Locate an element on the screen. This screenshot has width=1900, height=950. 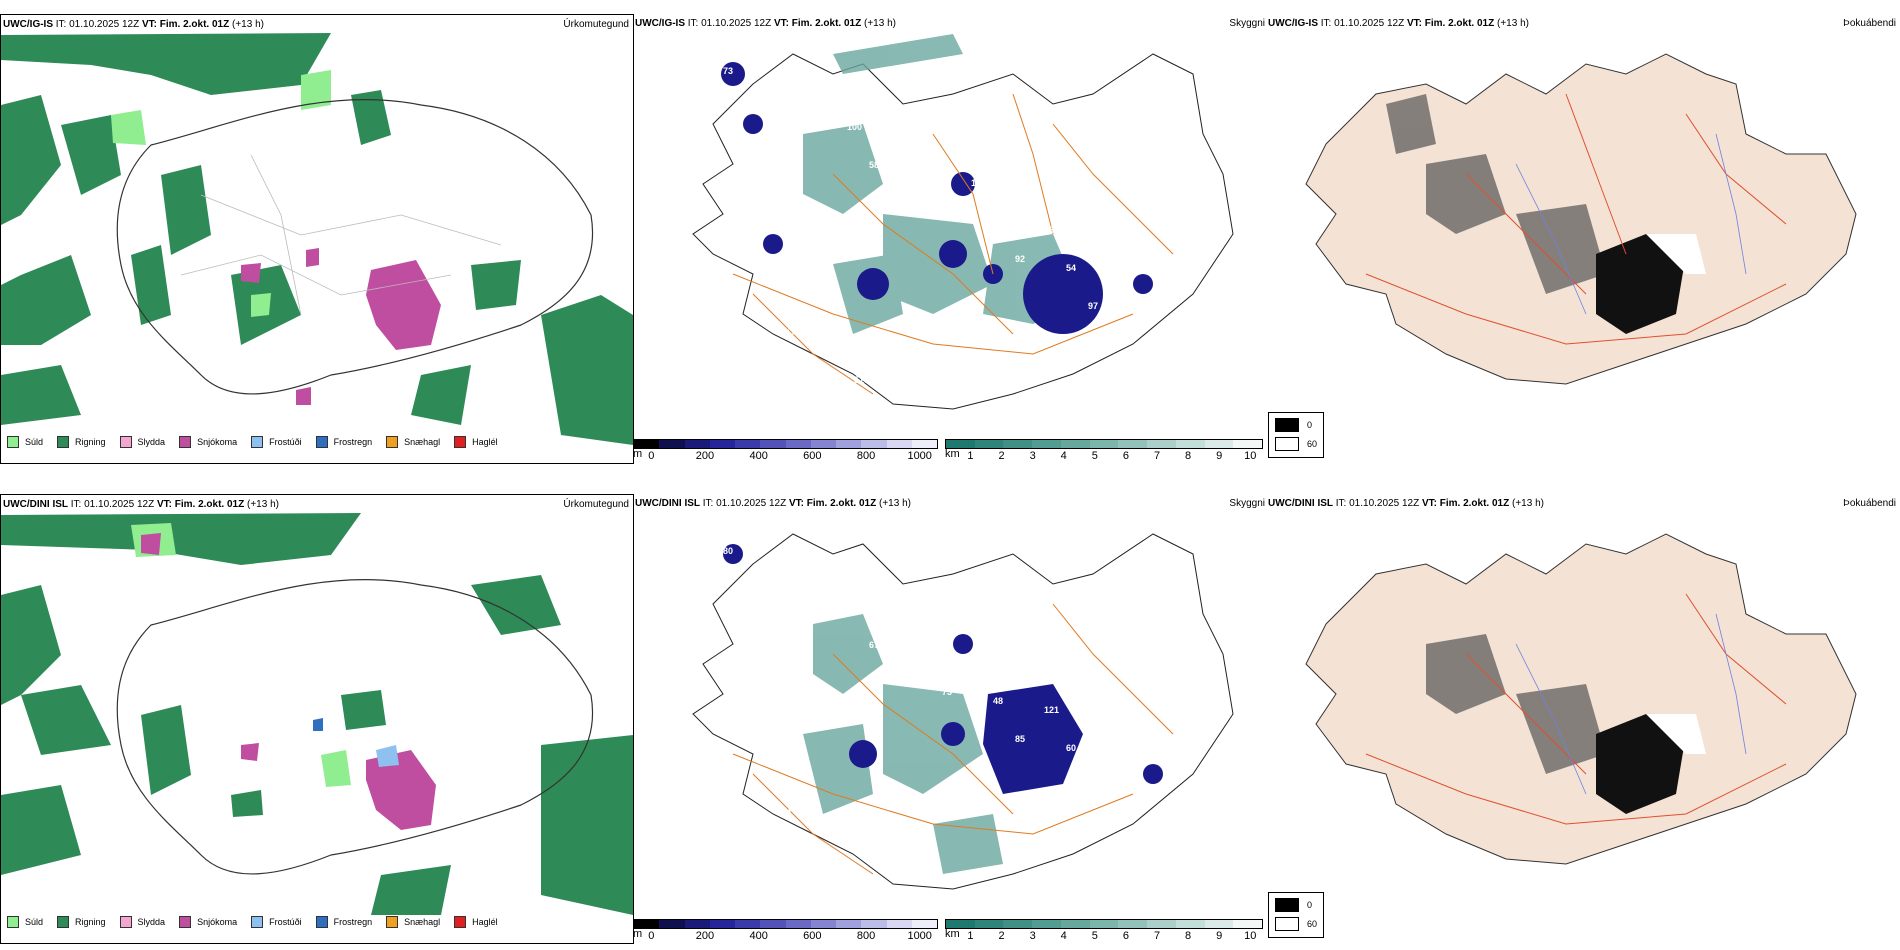
fog-legend: 0 60 is located at coordinates (1296, 435).